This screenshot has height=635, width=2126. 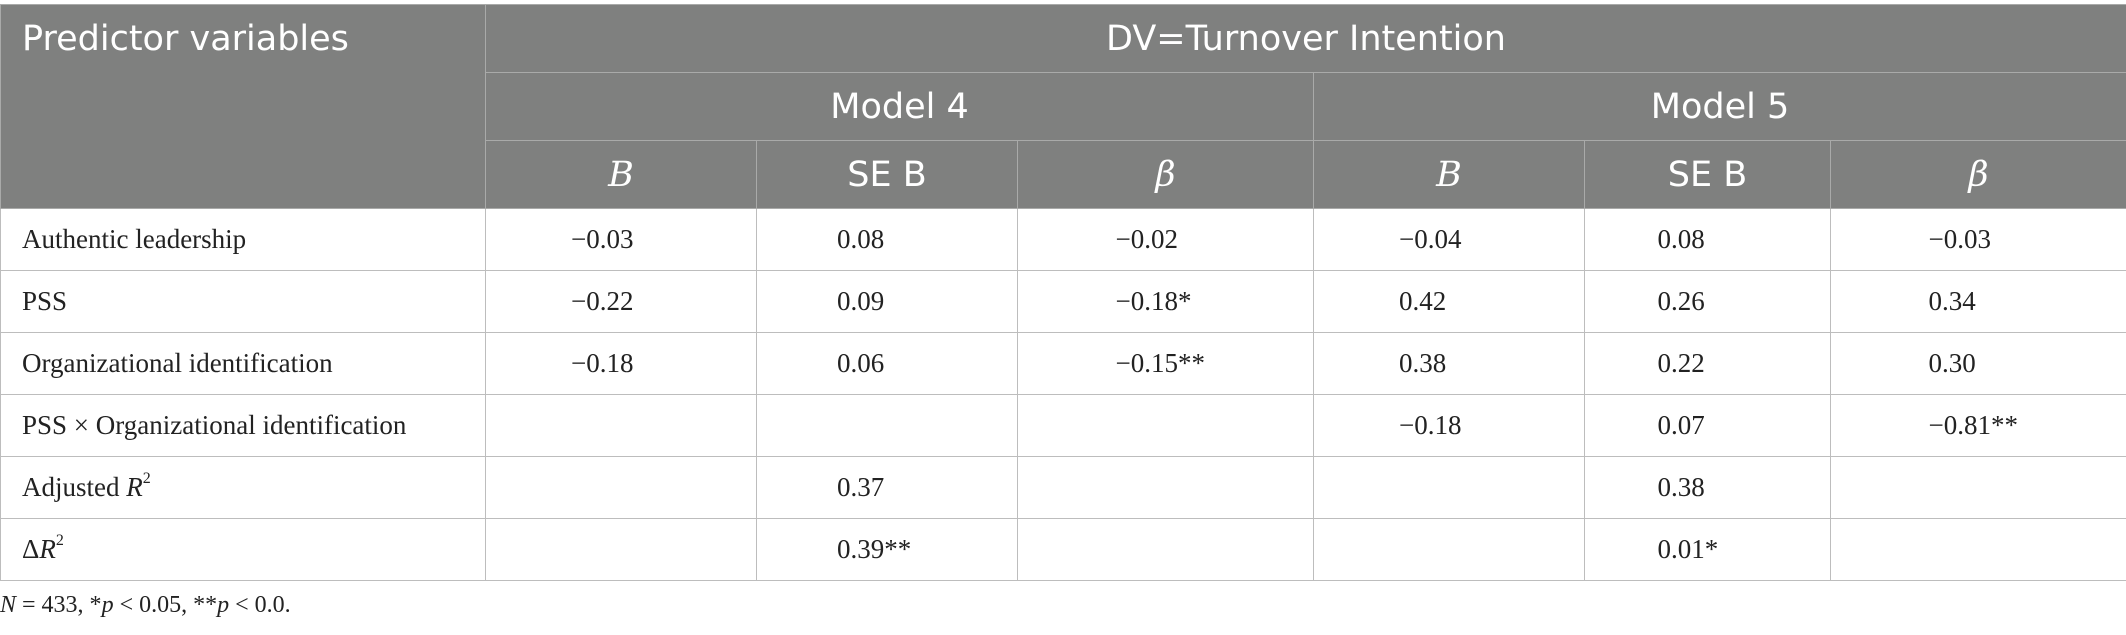 I want to click on model-5-header: Model 5, so click(x=1719, y=106).